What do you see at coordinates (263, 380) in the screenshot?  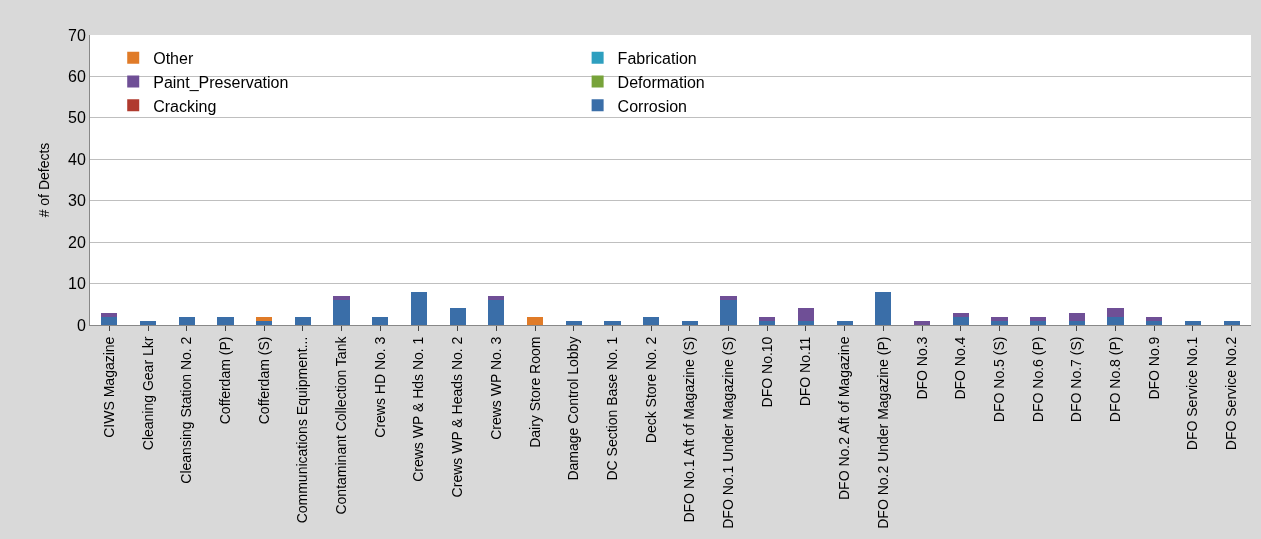 I see `x-tick-label: Cofferdam (S)` at bounding box center [263, 380].